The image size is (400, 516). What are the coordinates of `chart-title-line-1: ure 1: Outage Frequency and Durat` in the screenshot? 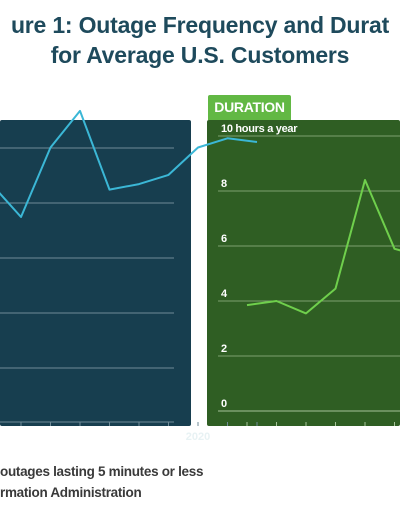 It's located at (200, 25).